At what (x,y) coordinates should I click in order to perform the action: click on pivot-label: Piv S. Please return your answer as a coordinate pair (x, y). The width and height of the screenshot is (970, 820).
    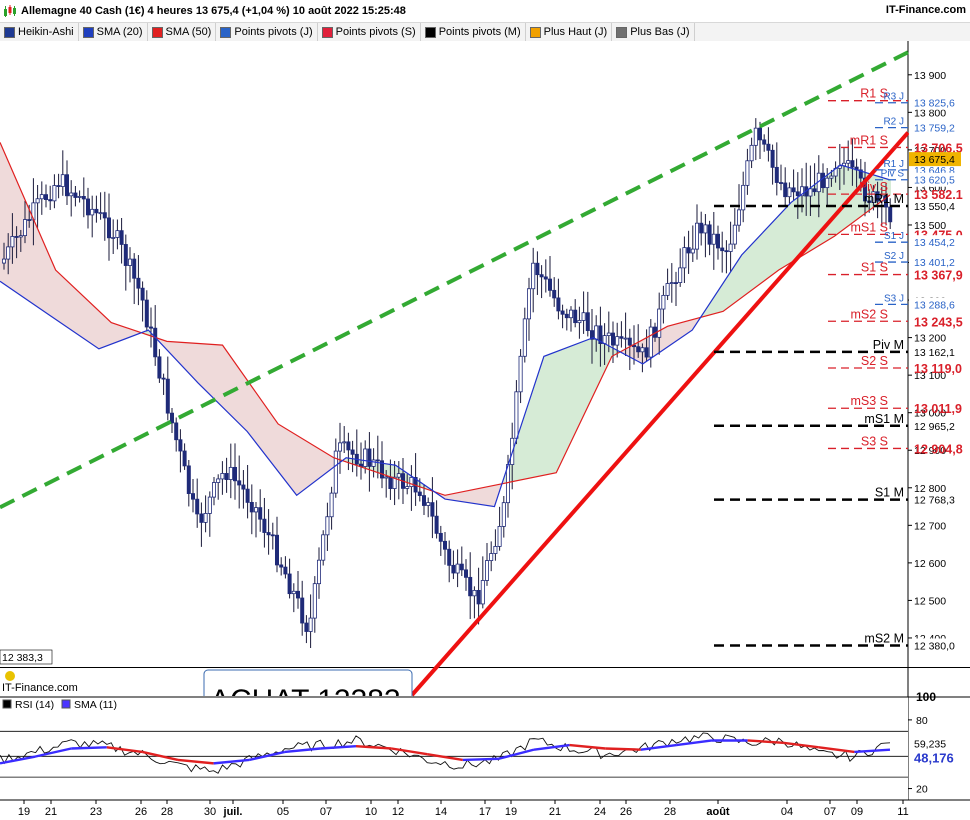
    Looking at the image, I should click on (873, 187).